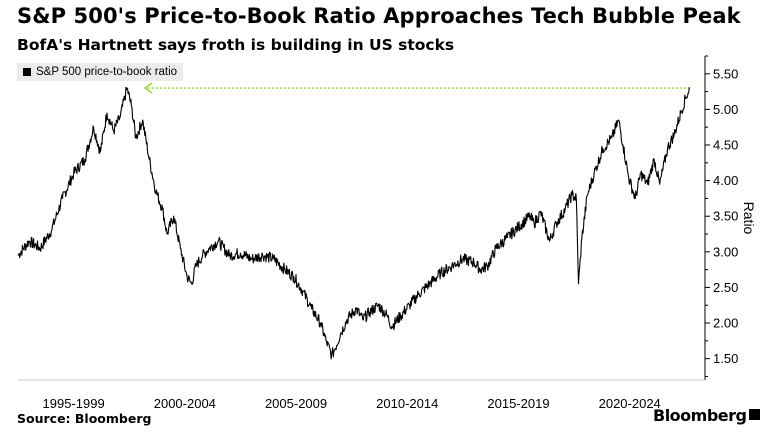  Describe the element at coordinates (185, 403) in the screenshot. I see `x-tick-label: 2000-2004` at that location.